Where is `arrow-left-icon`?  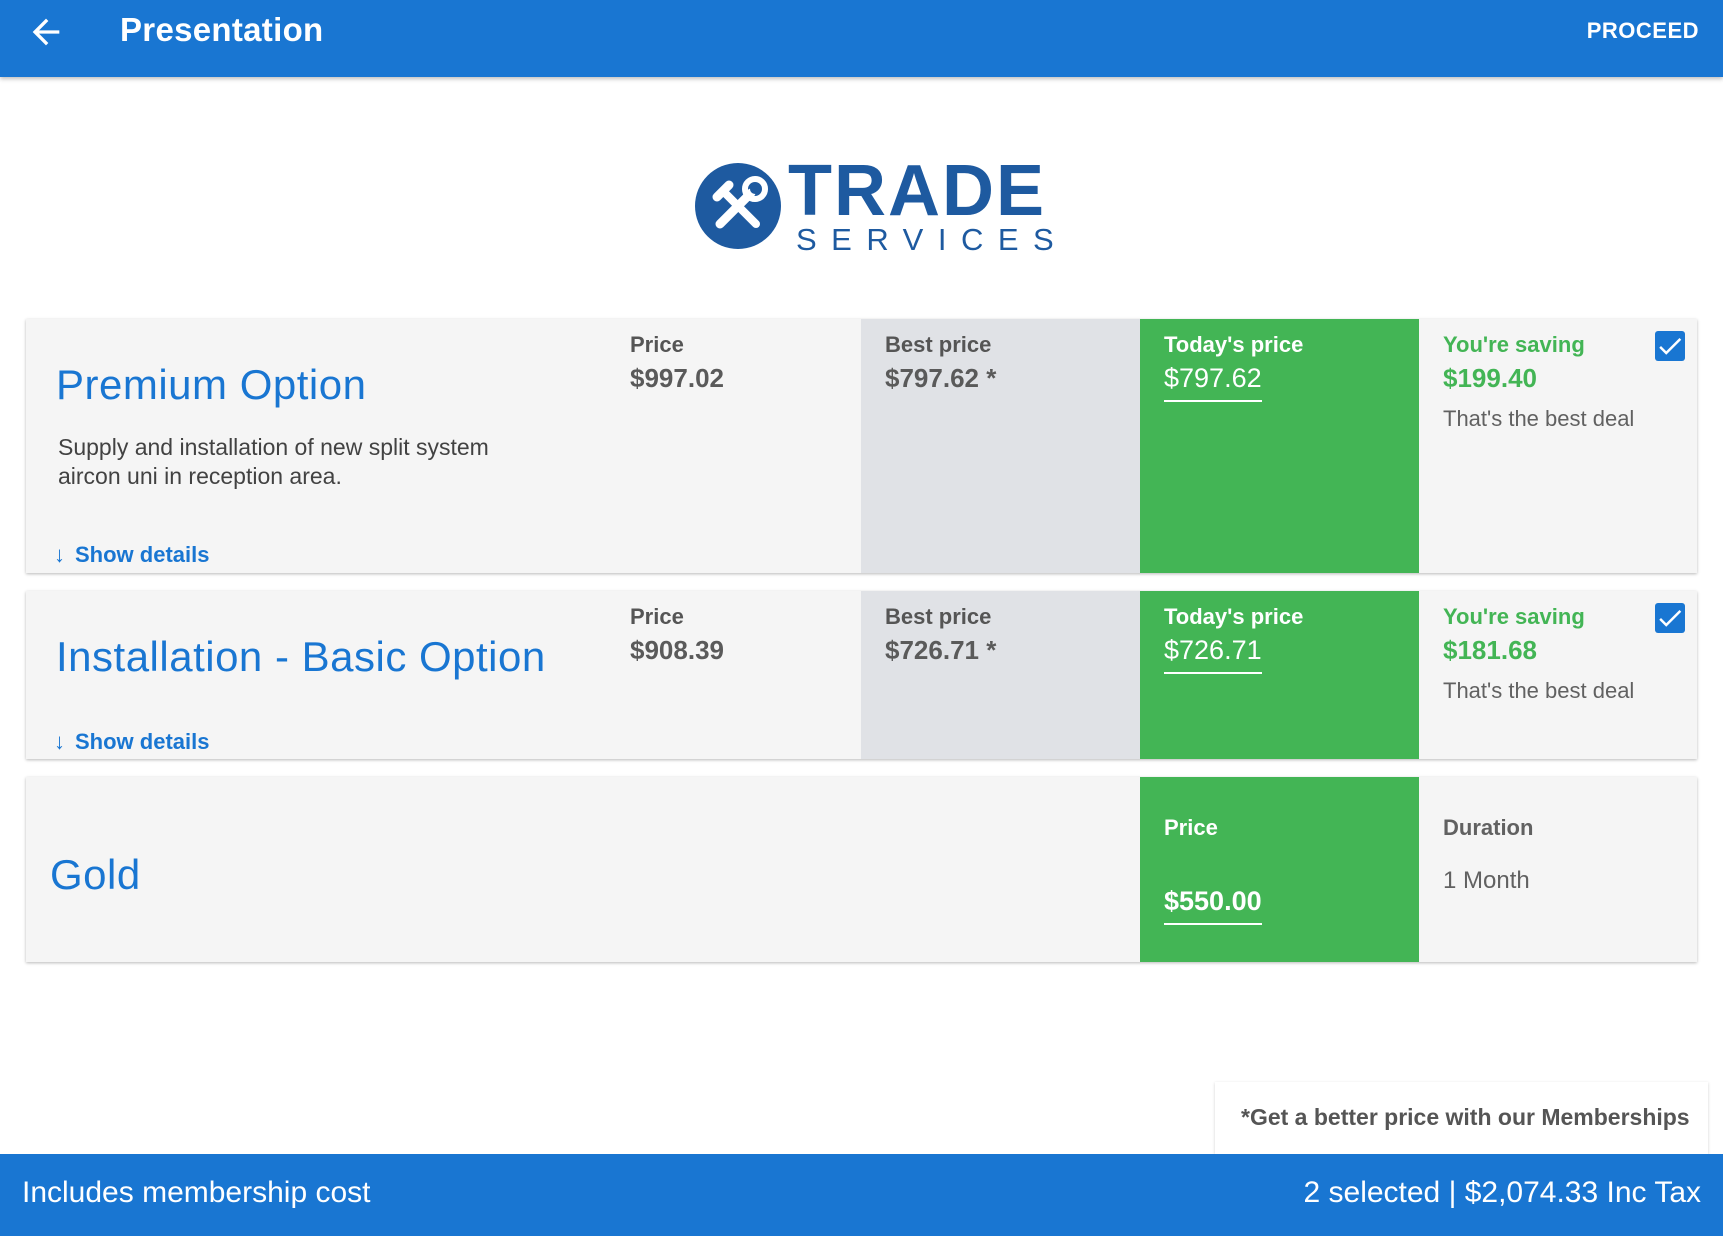
arrow-left-icon is located at coordinates (46, 32).